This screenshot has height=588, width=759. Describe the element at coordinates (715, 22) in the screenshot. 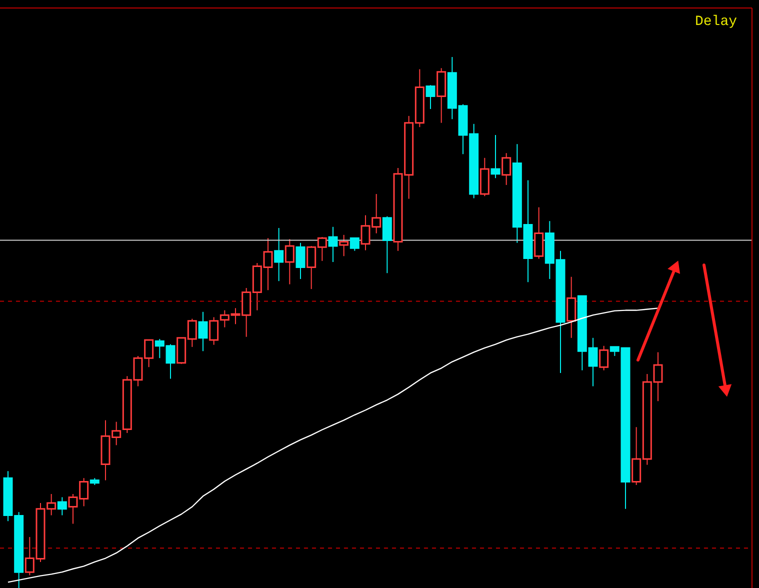

I see `text: Delay` at that location.